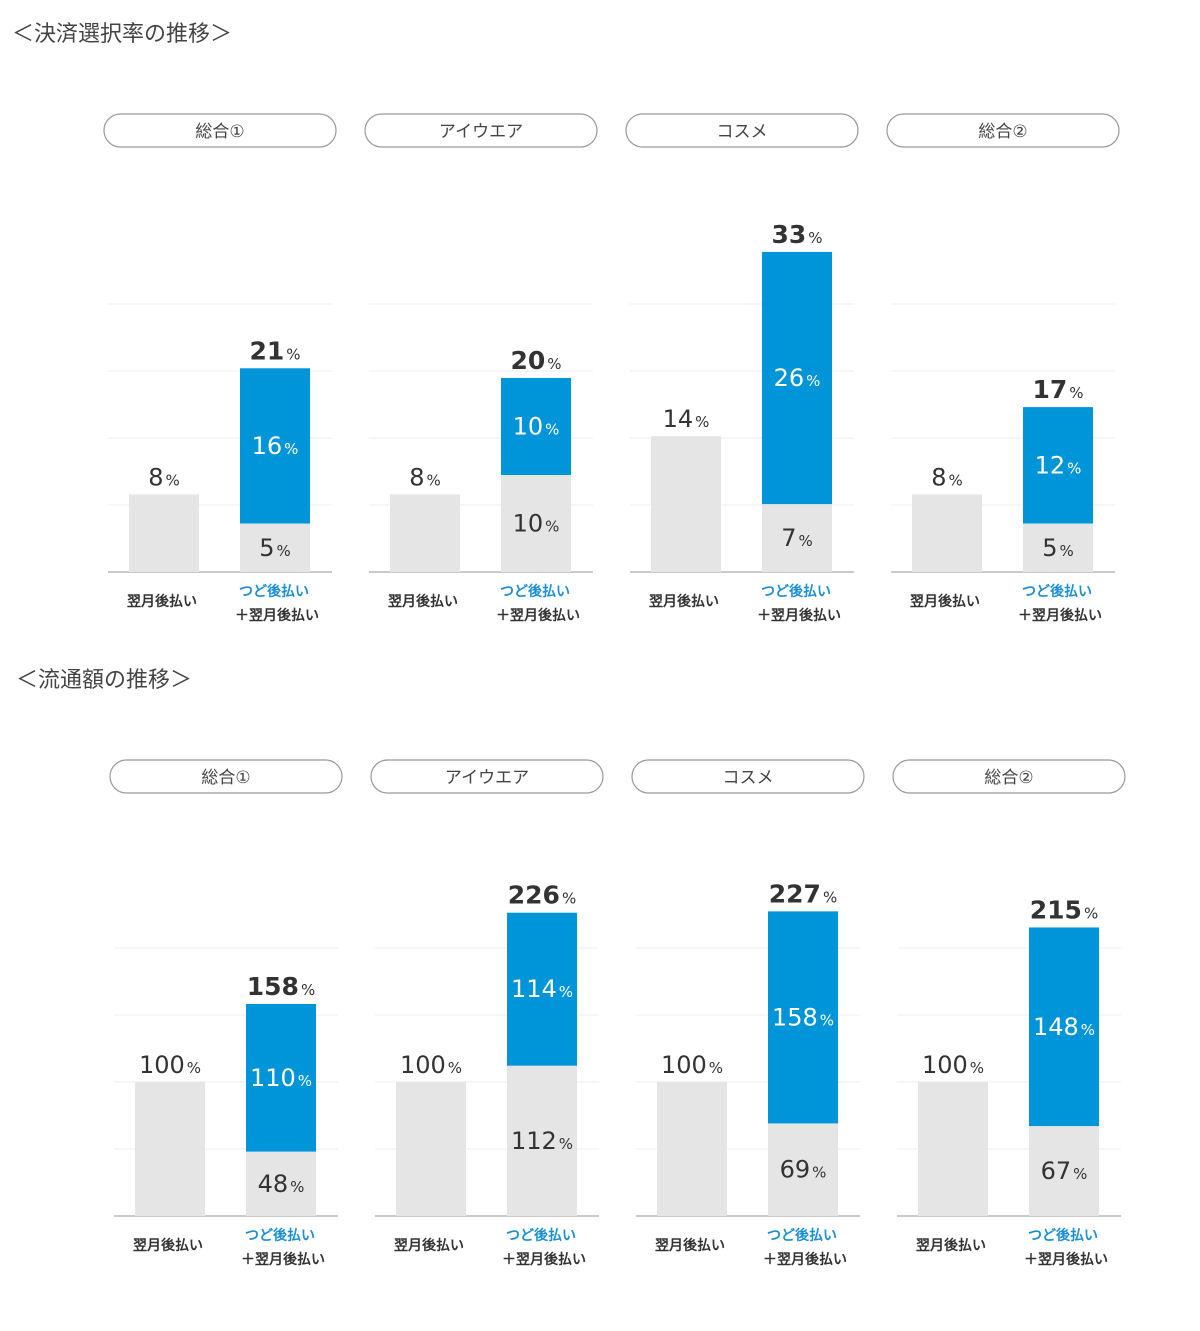  I want to click on bar-stack-top-value: 26%, so click(797, 378).